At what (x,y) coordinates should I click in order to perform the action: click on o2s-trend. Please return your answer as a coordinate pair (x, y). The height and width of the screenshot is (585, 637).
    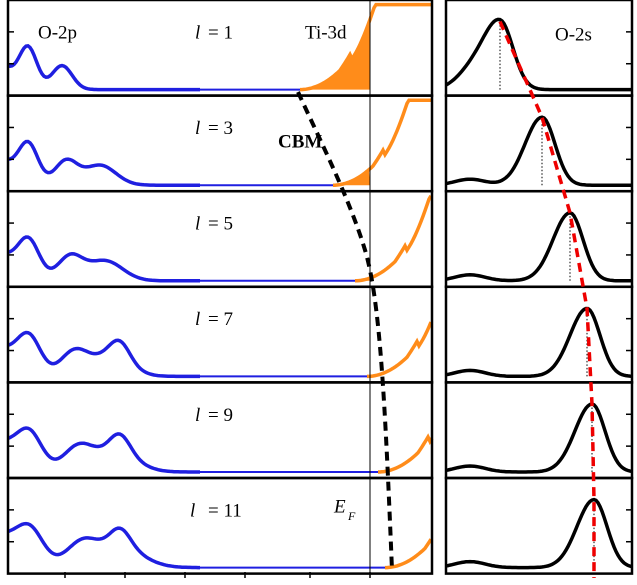
    Looking at the image, I should click on (547, 299).